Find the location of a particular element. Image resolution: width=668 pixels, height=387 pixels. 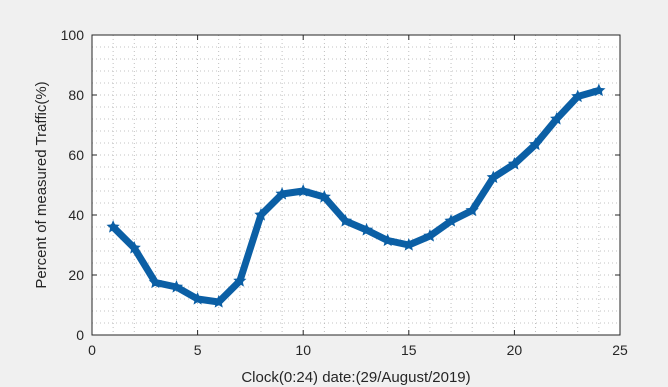

x-tick-label: 20 is located at coordinates (515, 350).